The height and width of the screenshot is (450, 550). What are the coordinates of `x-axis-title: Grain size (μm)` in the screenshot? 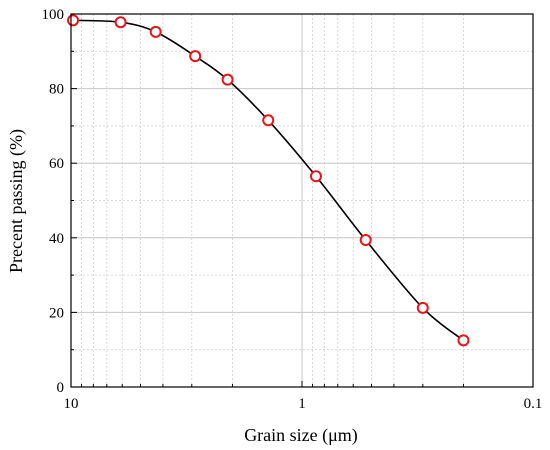 It's located at (301, 435).